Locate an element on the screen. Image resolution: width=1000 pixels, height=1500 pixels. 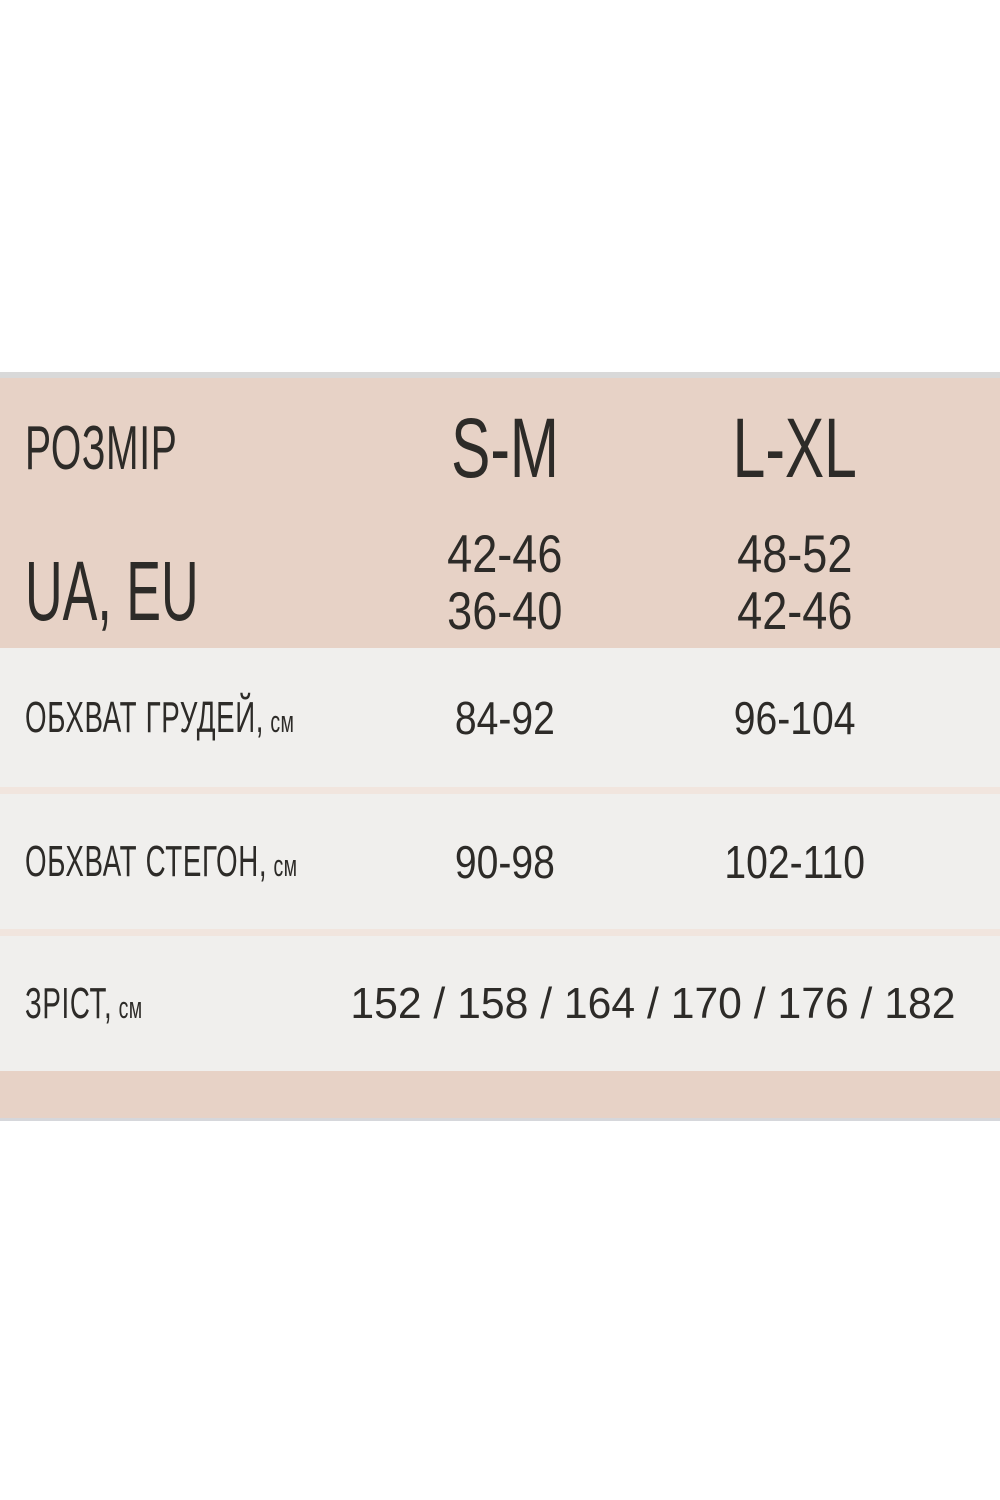
ua-eu-lxl-cell: 48-52 42-46 is located at coordinates (795, 583).